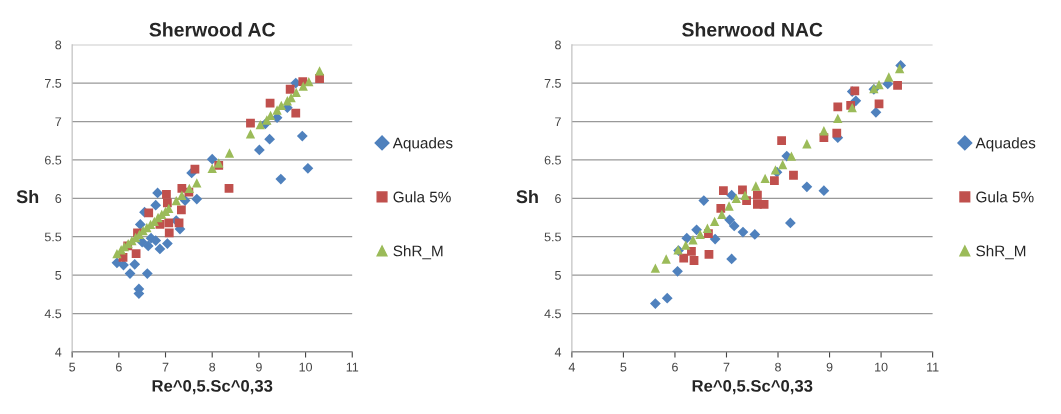 The height and width of the screenshot is (414, 1061). What do you see at coordinates (752, 29) in the screenshot?
I see `chart-title: Sherwood NAC` at bounding box center [752, 29].